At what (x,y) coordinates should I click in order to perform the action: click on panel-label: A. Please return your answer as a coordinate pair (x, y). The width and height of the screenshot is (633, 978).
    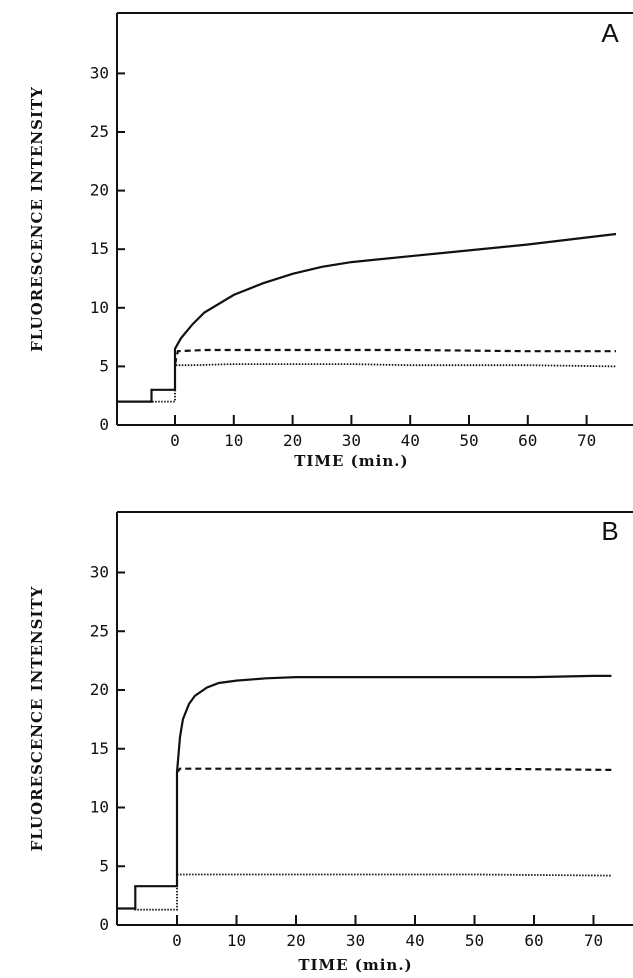
    Looking at the image, I should click on (610, 33).